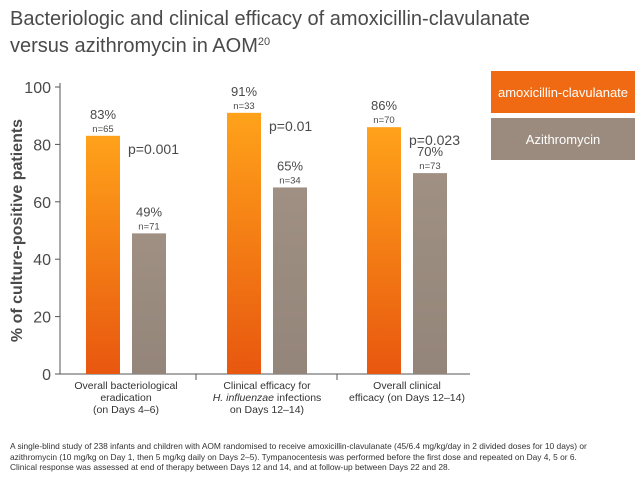  What do you see at coordinates (429, 166) in the screenshot?
I see `bar-n-label: n=73` at bounding box center [429, 166].